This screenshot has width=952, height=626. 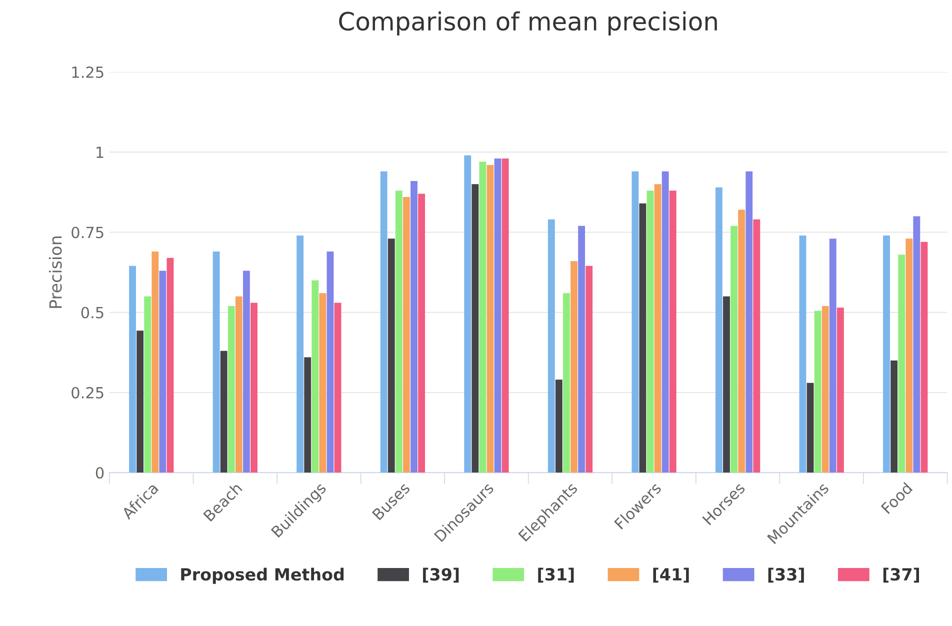 What do you see at coordinates (55, 272) in the screenshot?
I see `y-axis-title: Precision` at bounding box center [55, 272].